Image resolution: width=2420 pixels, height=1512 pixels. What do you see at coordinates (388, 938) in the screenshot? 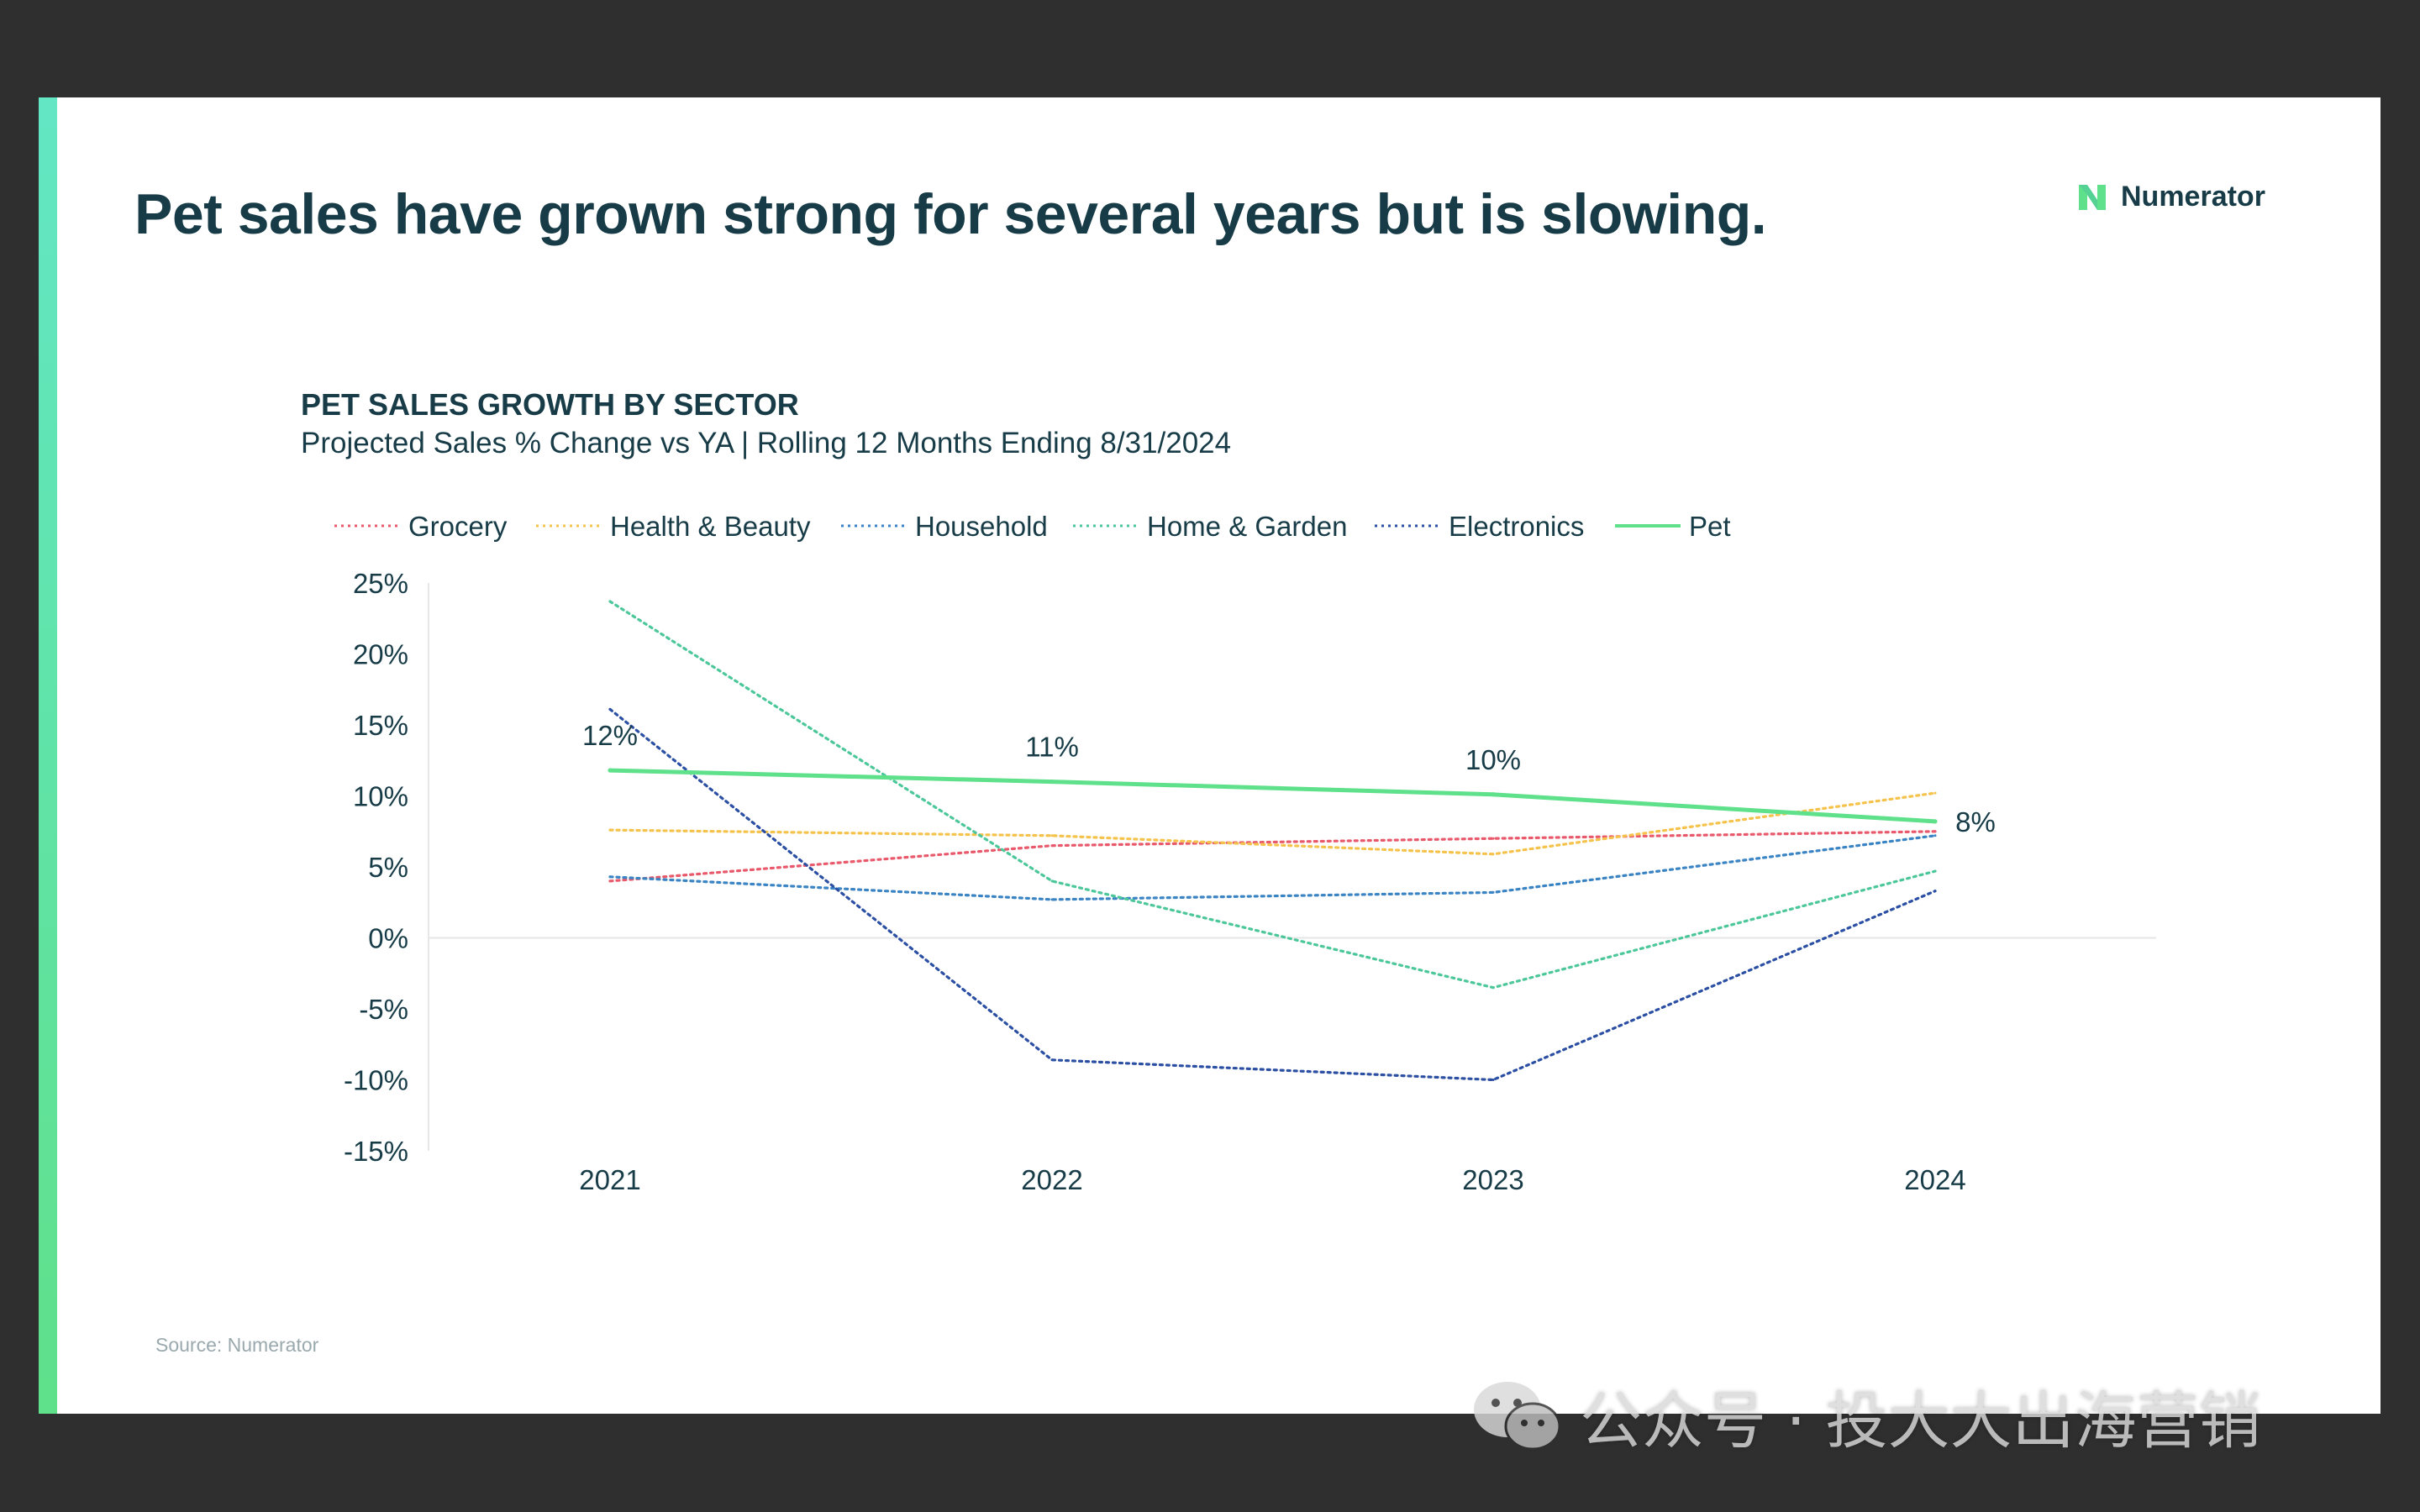
I see `y-tick-label: 0%` at bounding box center [388, 938].